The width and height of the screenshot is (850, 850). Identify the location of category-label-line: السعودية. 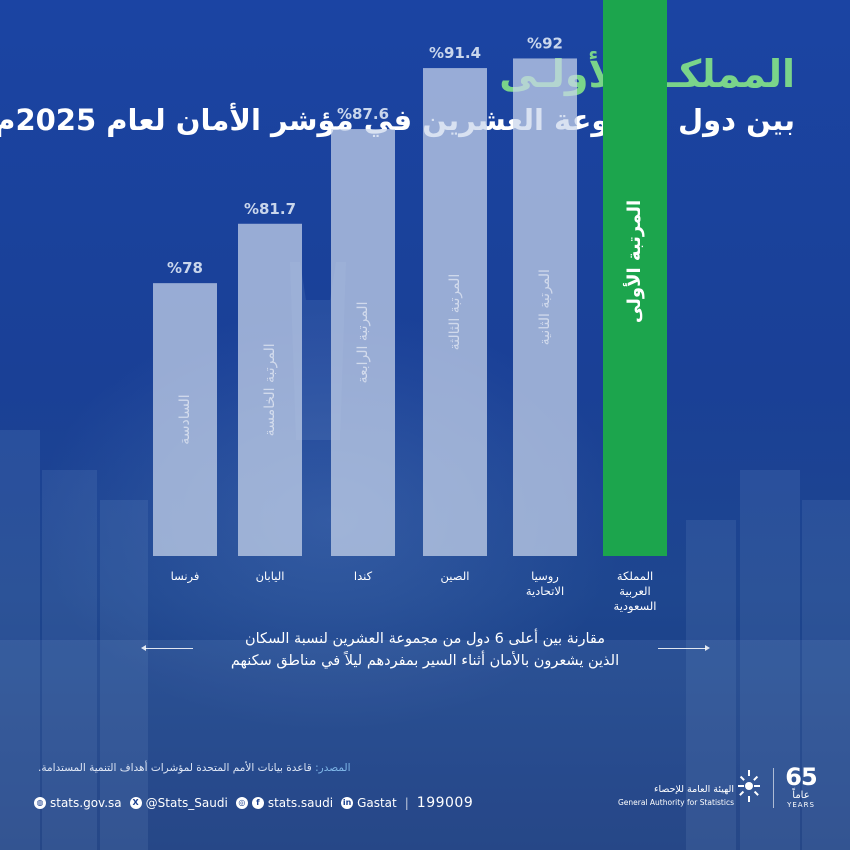
(635, 606).